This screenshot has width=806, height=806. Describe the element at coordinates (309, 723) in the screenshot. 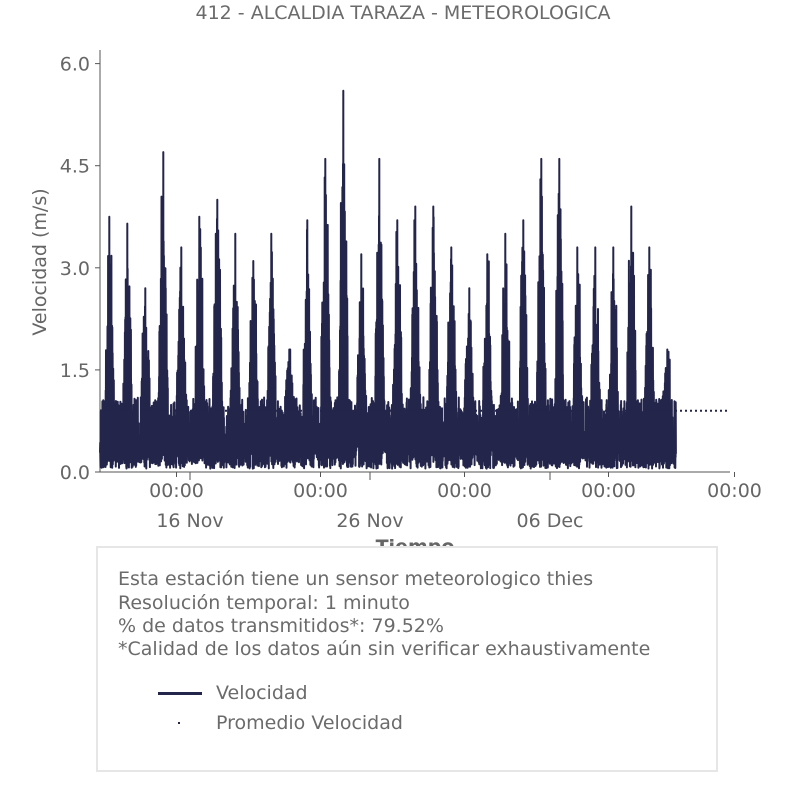

I see `legend-label-promedio: Promedio Velocidad` at that location.